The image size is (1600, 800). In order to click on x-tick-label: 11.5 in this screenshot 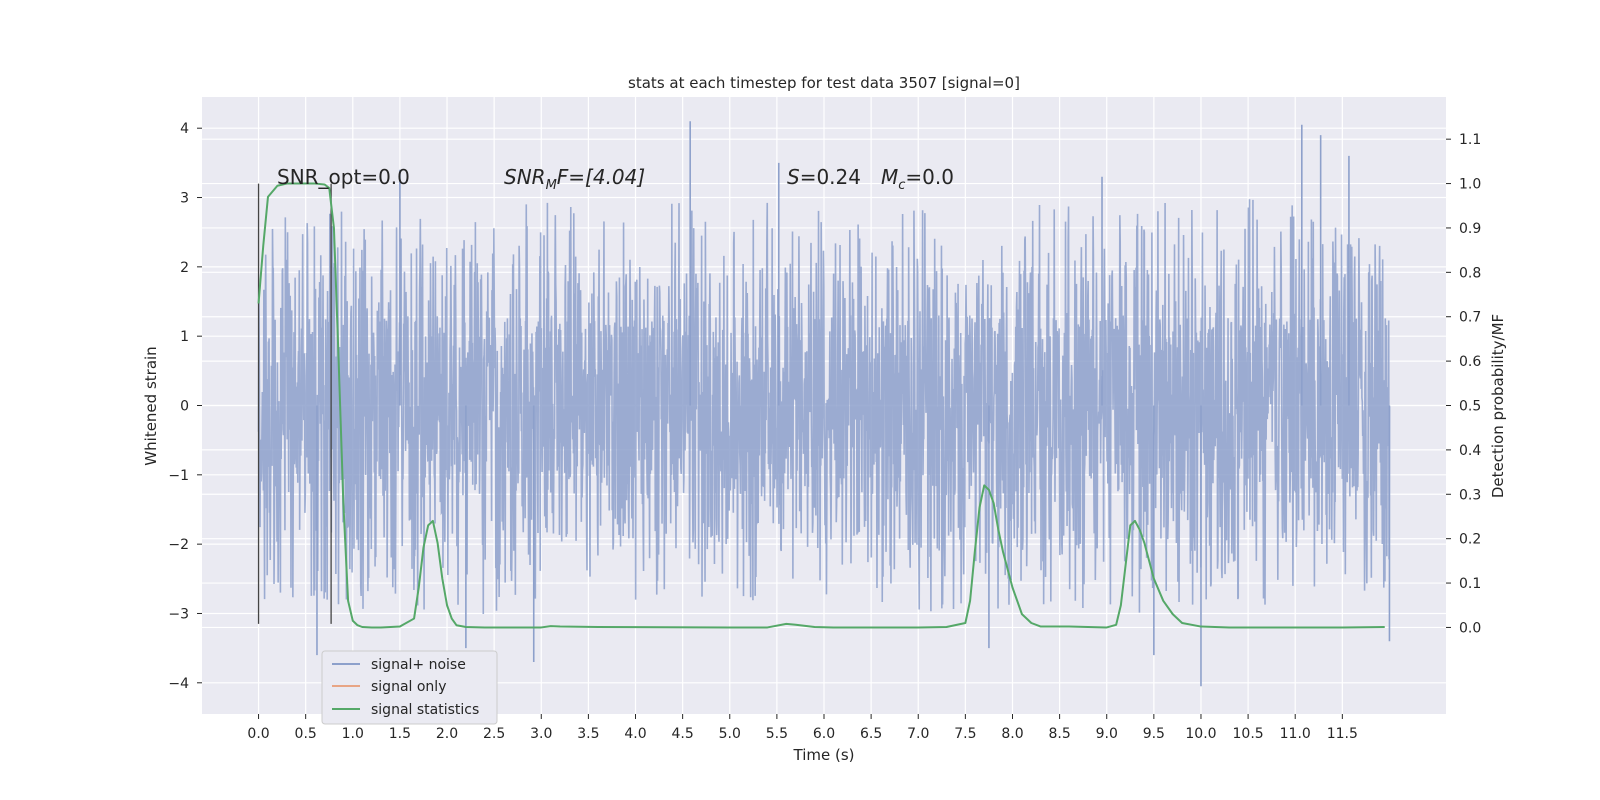, I will do `click(1342, 734)`.